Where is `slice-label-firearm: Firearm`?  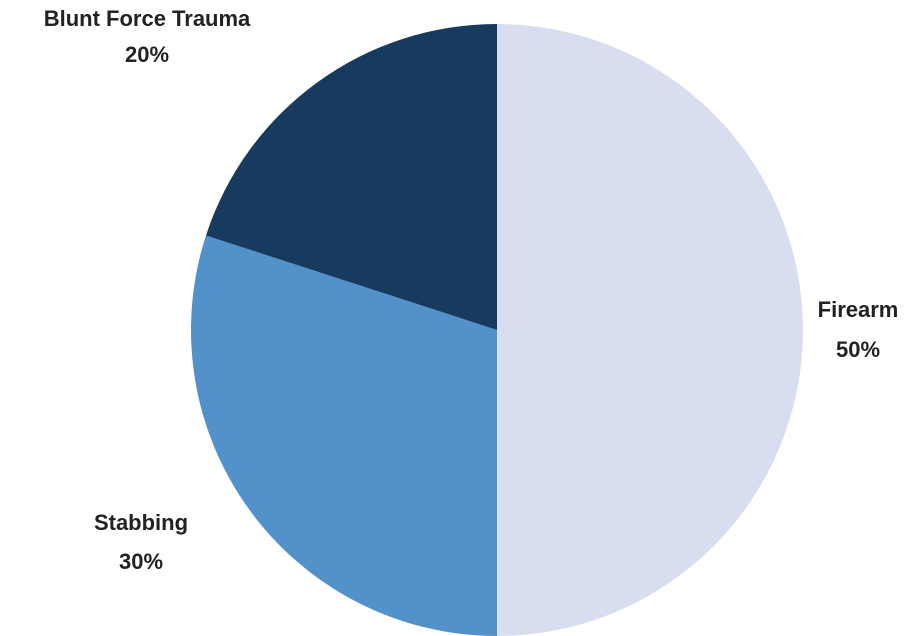
slice-label-firearm: Firearm is located at coordinates (858, 309).